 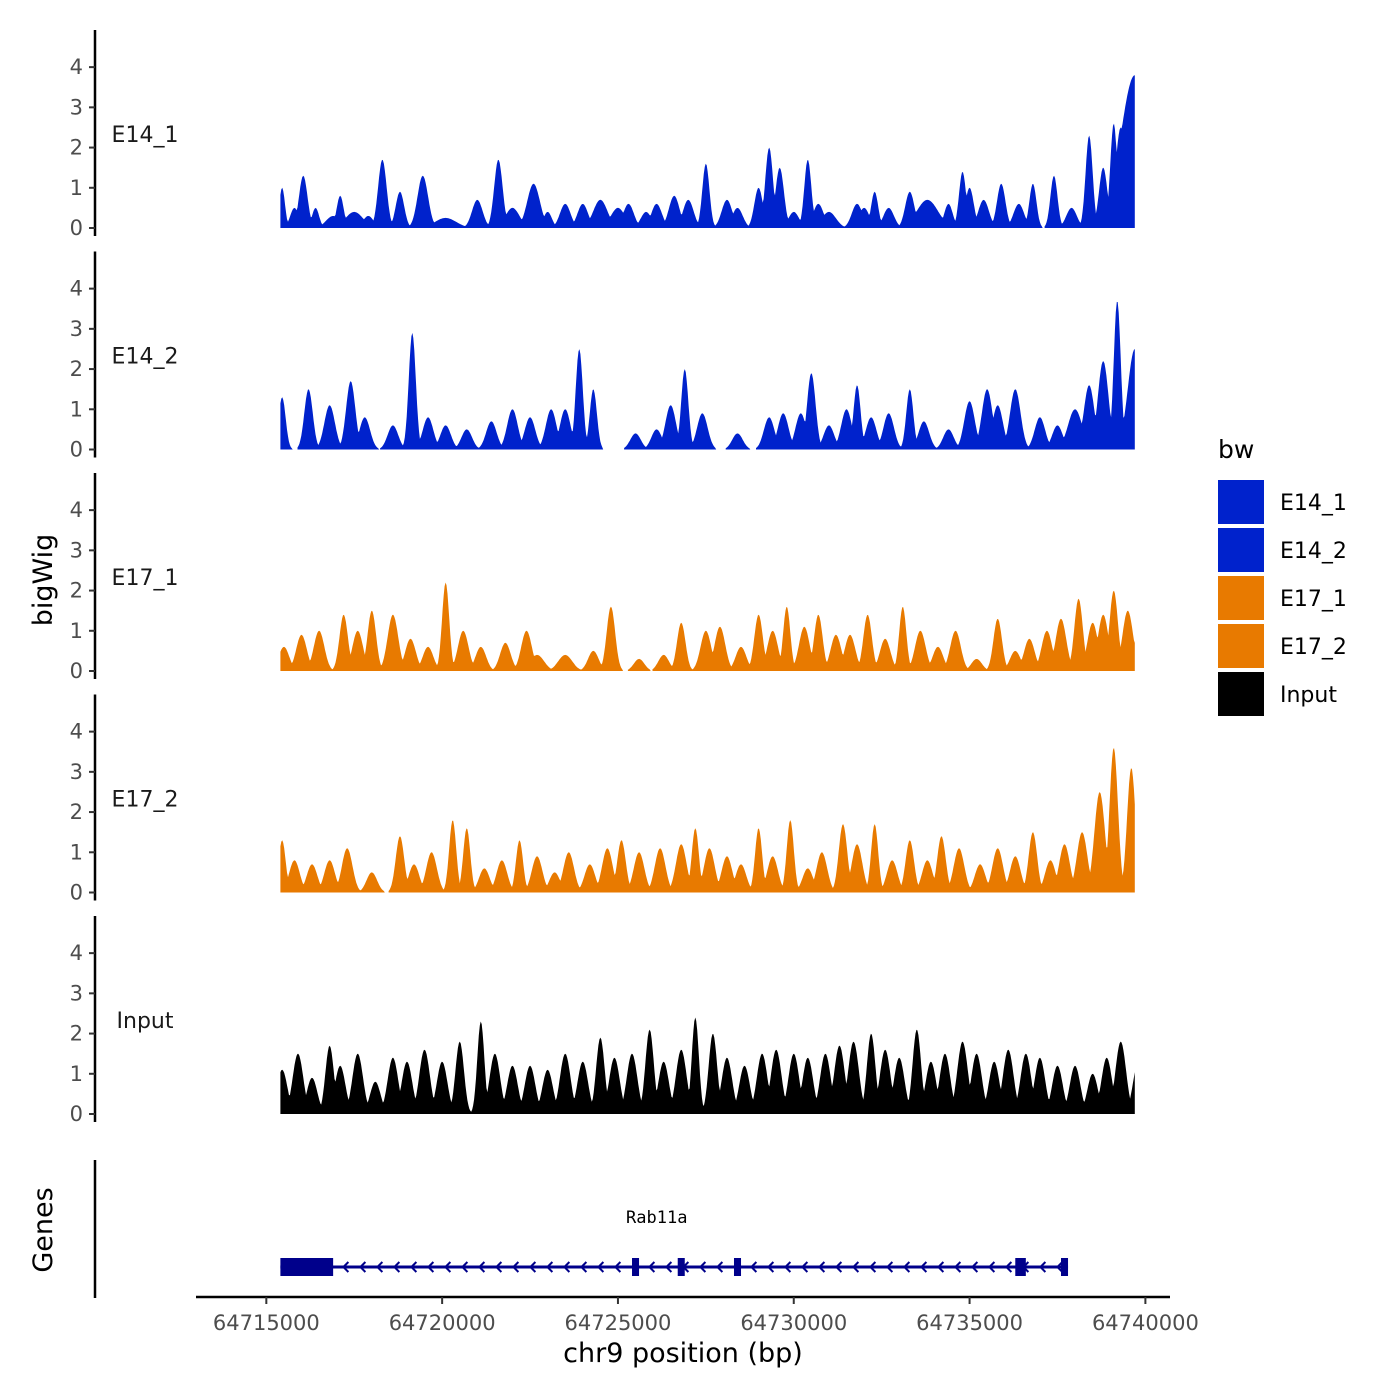 What do you see at coordinates (1313, 599) in the screenshot?
I see `legend-label: E17_1` at bounding box center [1313, 599].